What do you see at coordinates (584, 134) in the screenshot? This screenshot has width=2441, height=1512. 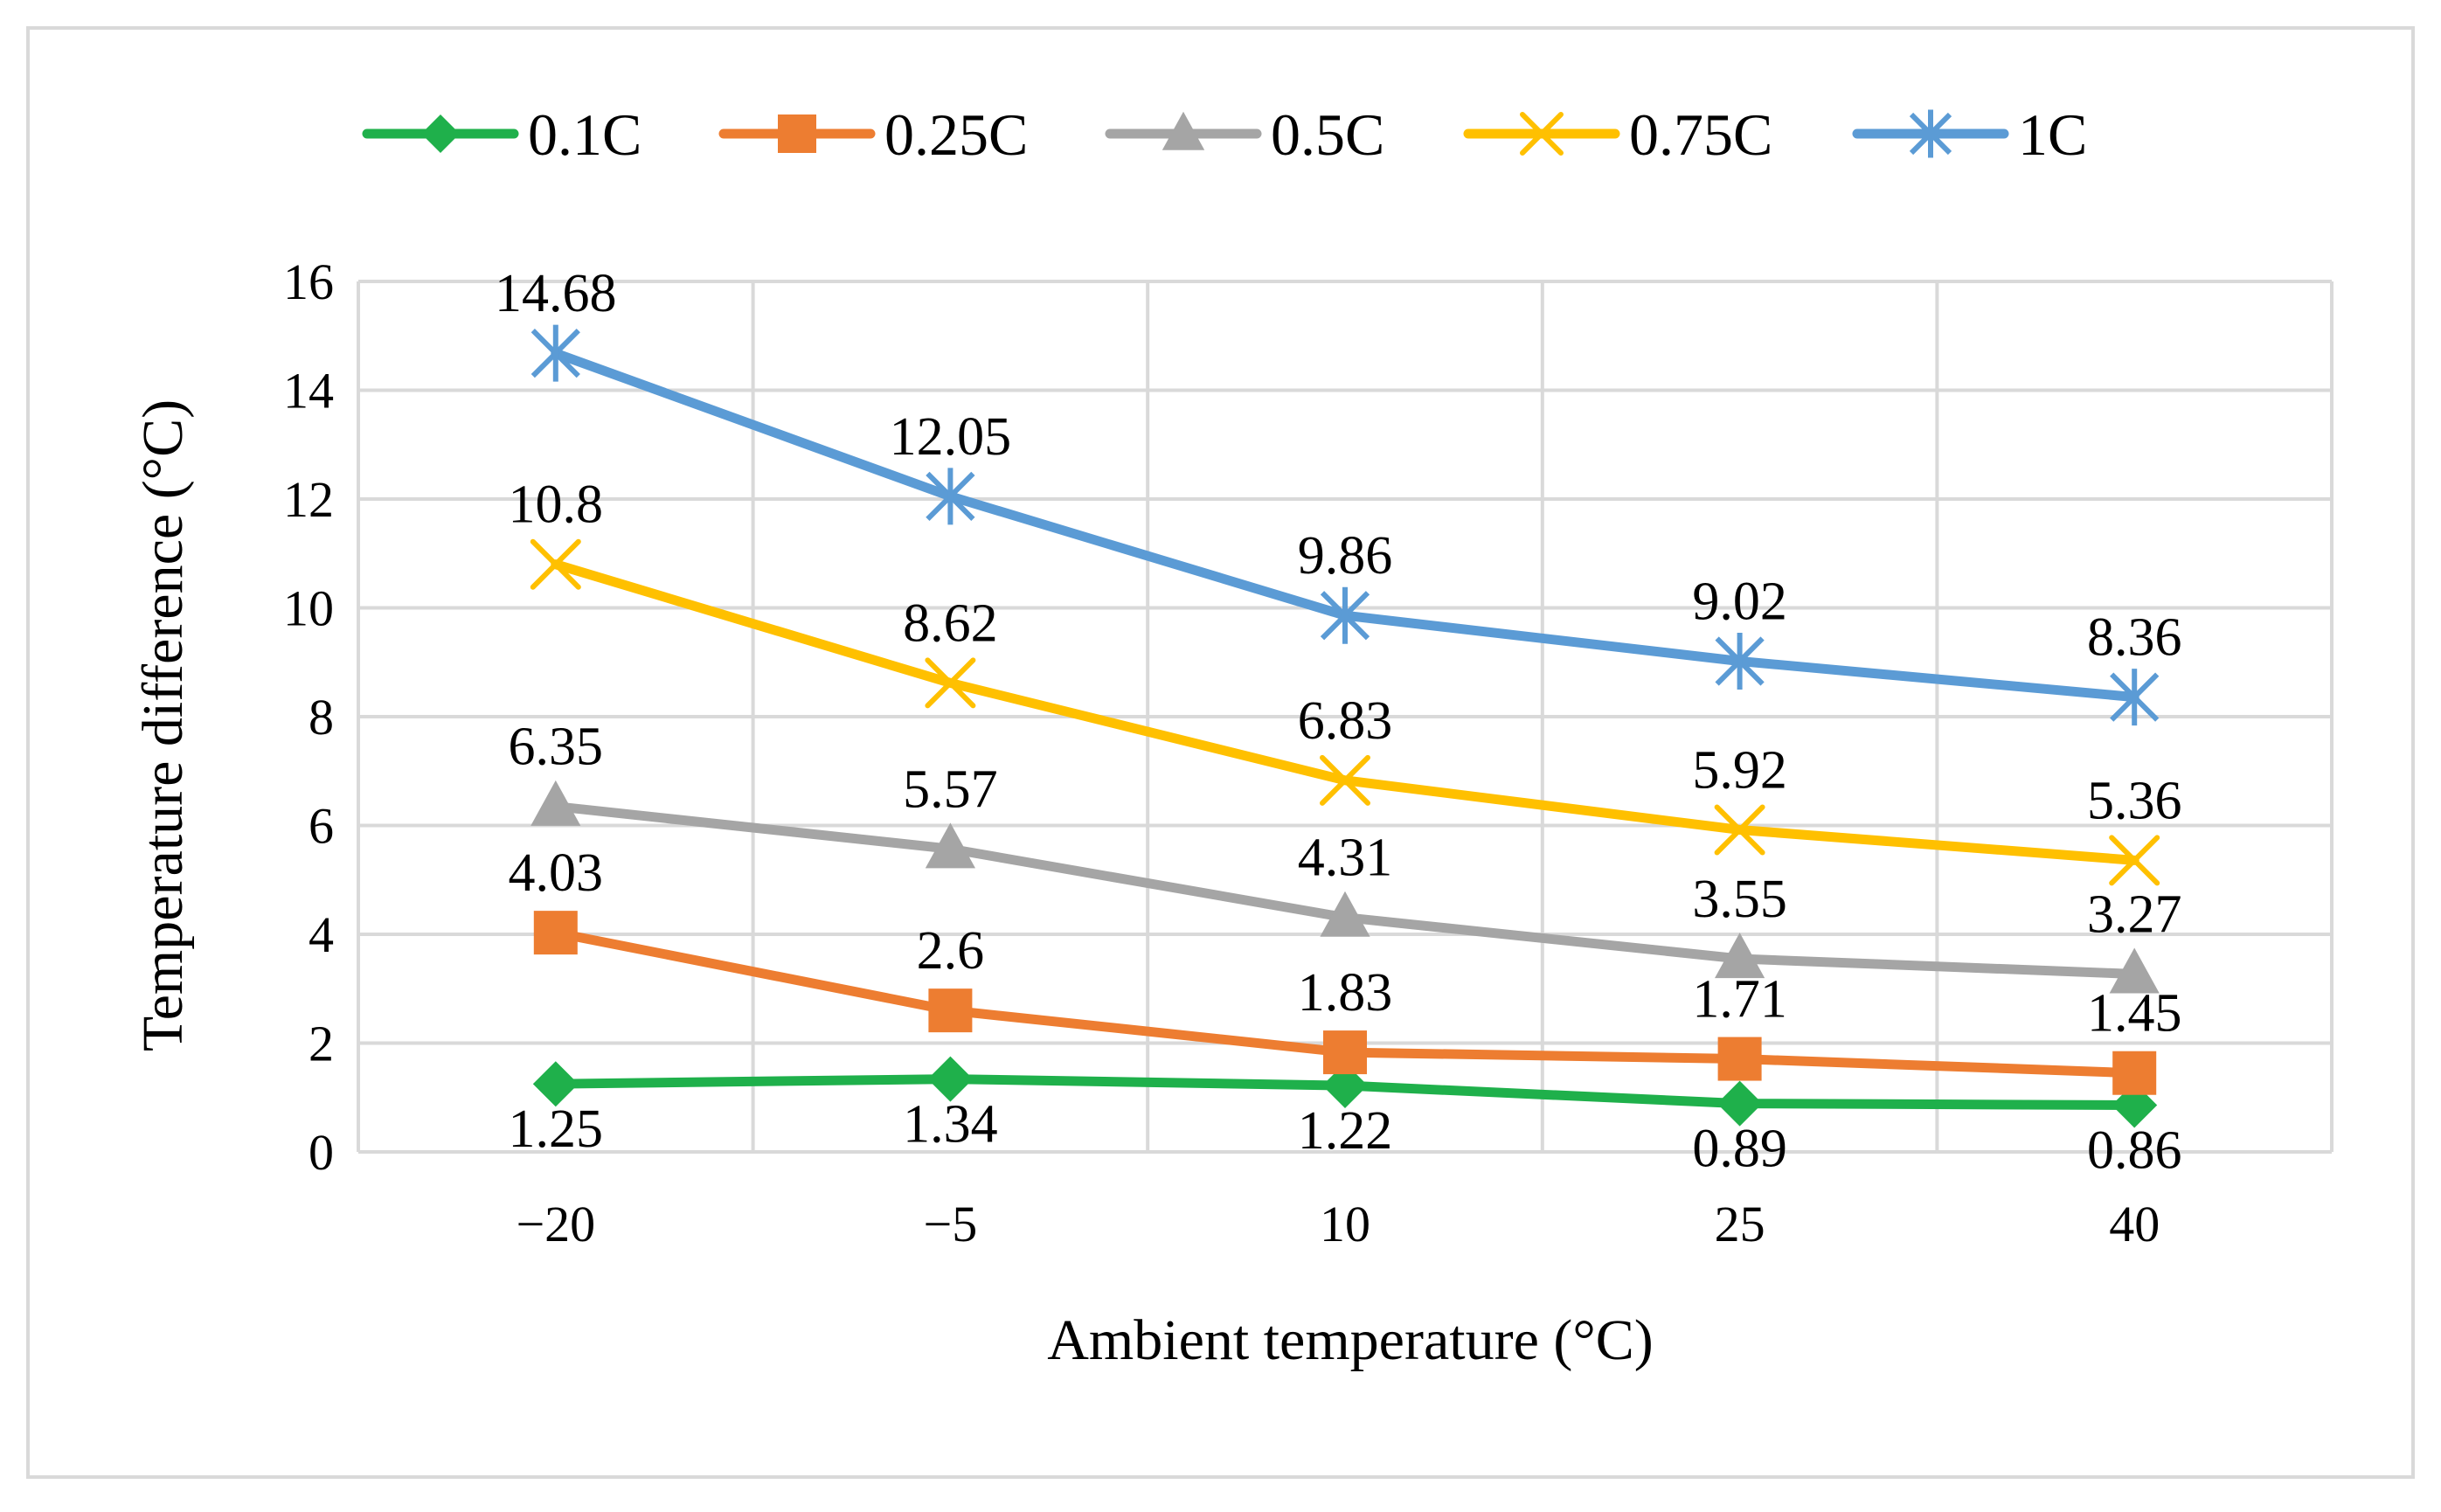 I see `legend-label: 0.1C` at bounding box center [584, 134].